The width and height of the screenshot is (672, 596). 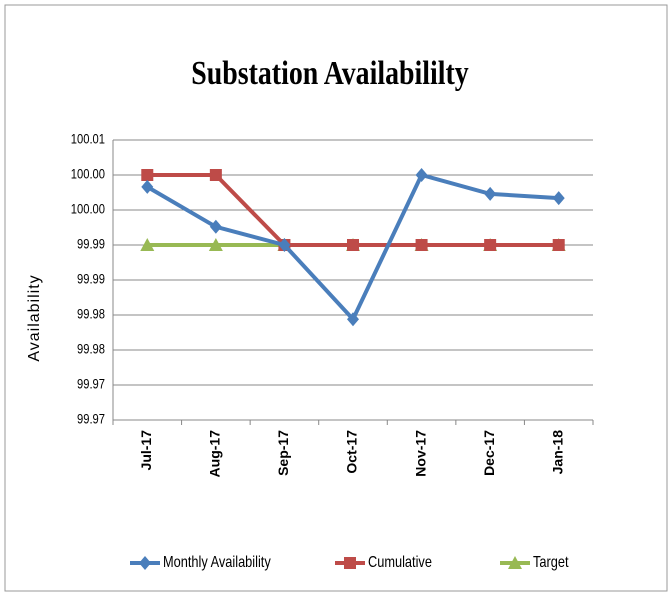 I want to click on legend-label: Monthly Availability, so click(x=217, y=563).